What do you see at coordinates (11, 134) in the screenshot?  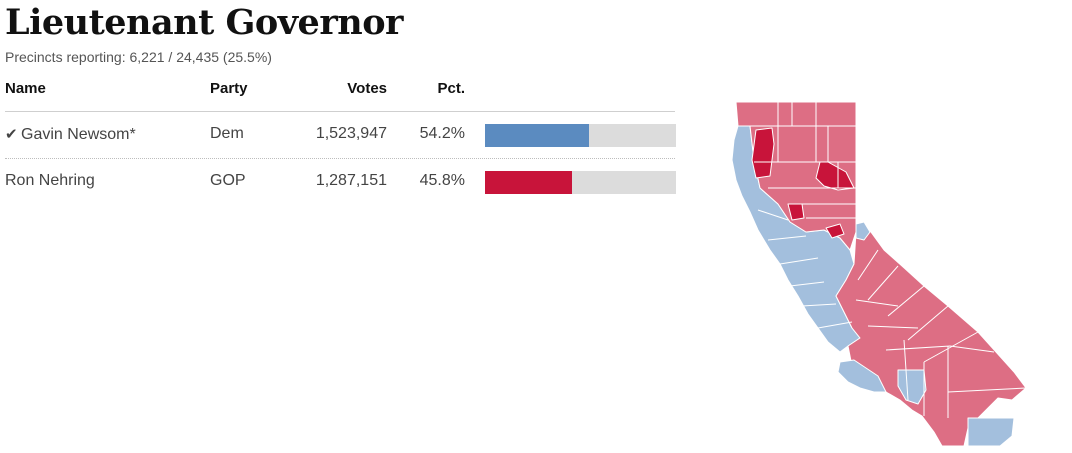 I see `checkmark-icon: ✔` at bounding box center [11, 134].